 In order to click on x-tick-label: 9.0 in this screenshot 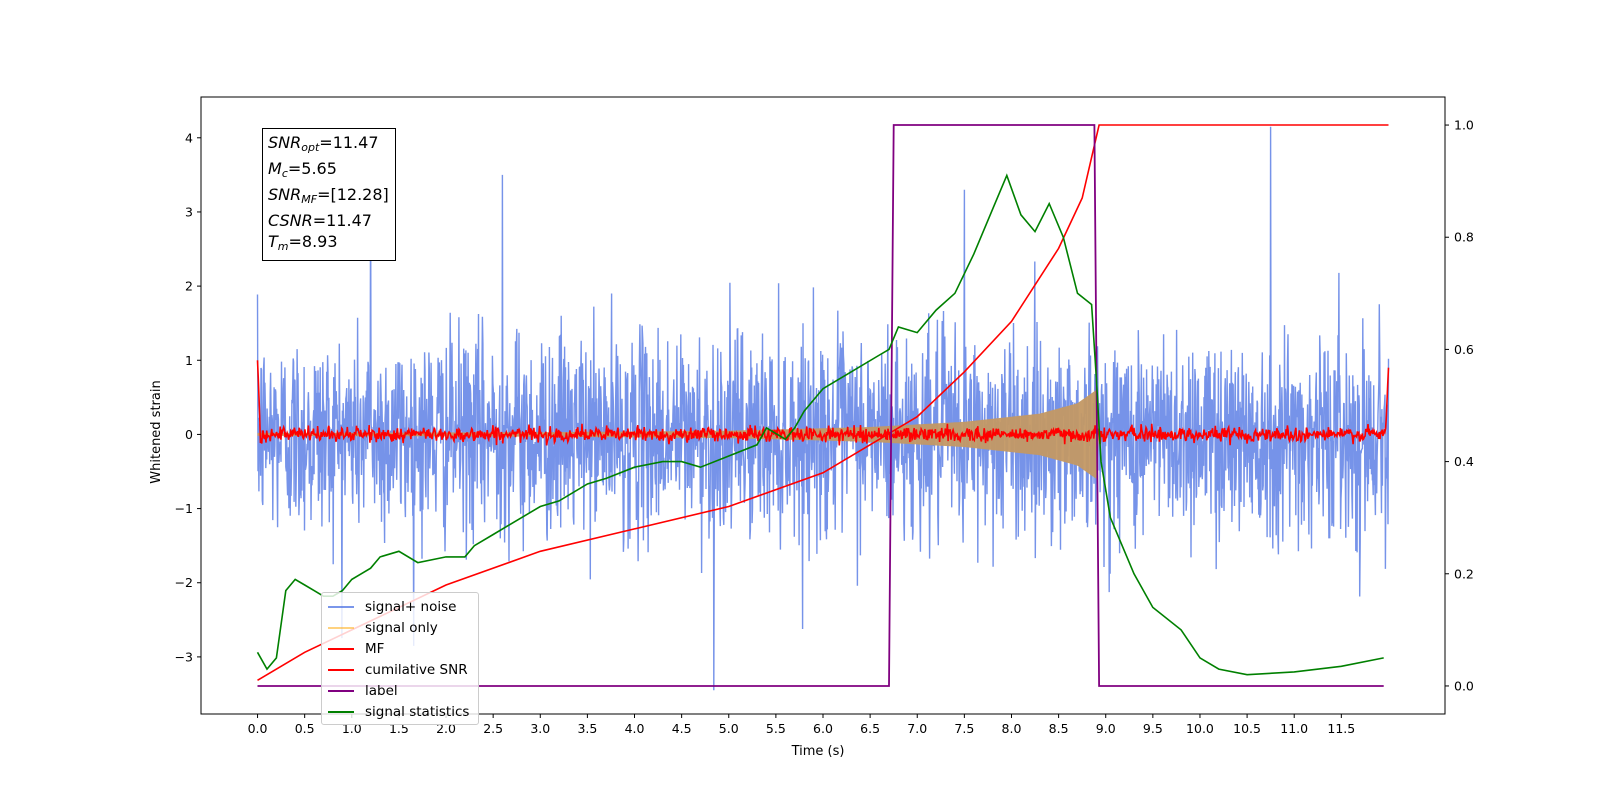, I will do `click(1106, 728)`.